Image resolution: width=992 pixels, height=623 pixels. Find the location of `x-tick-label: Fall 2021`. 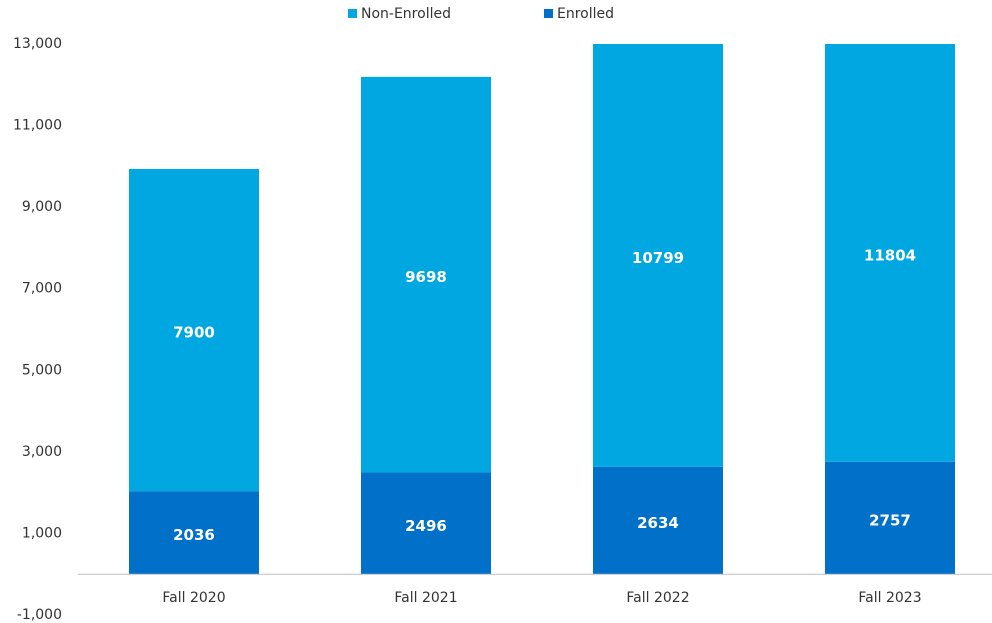

x-tick-label: Fall 2021 is located at coordinates (425, 598).